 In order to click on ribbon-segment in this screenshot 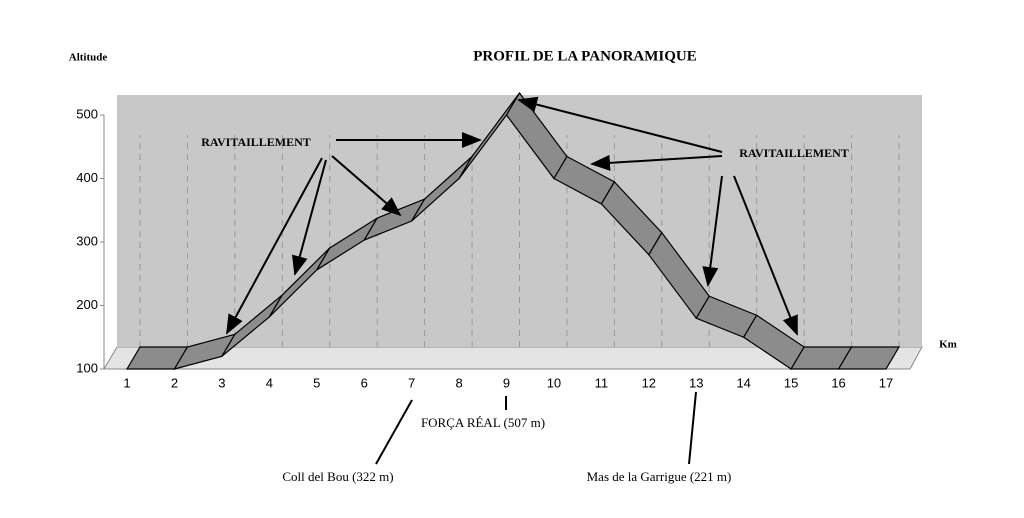, I will do `click(869, 358)`.